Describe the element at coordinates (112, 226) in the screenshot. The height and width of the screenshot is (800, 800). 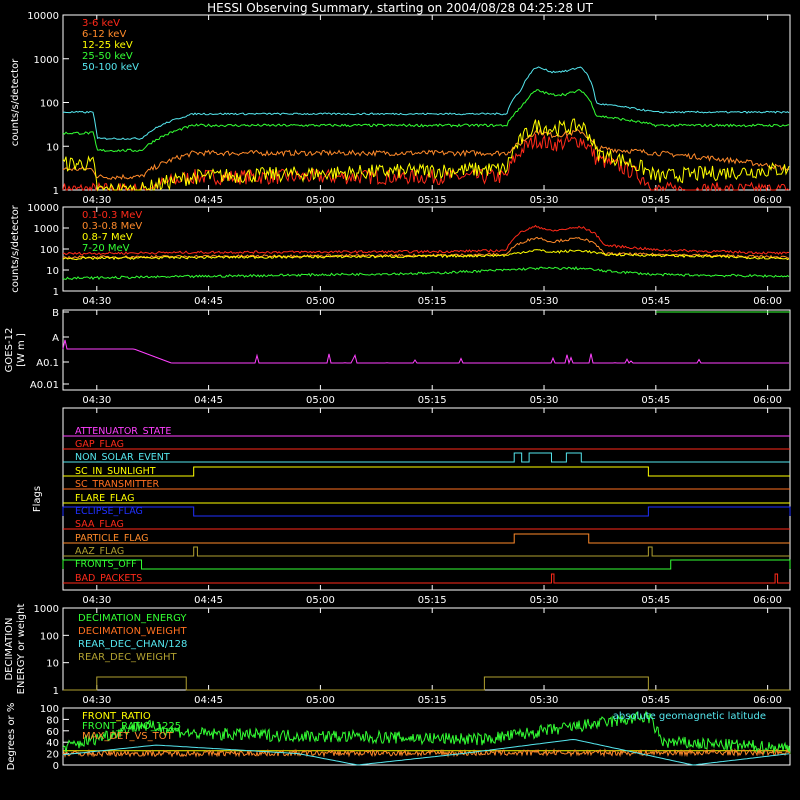
I see `high-energy-legend-1: 0.3-0.8 MeV` at that location.